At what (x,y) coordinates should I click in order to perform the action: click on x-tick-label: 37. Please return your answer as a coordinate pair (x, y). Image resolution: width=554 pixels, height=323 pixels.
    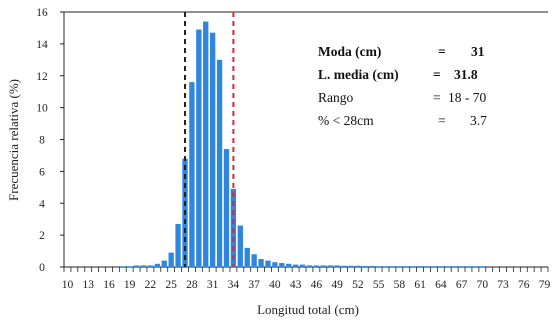
    Looking at the image, I should click on (254, 285).